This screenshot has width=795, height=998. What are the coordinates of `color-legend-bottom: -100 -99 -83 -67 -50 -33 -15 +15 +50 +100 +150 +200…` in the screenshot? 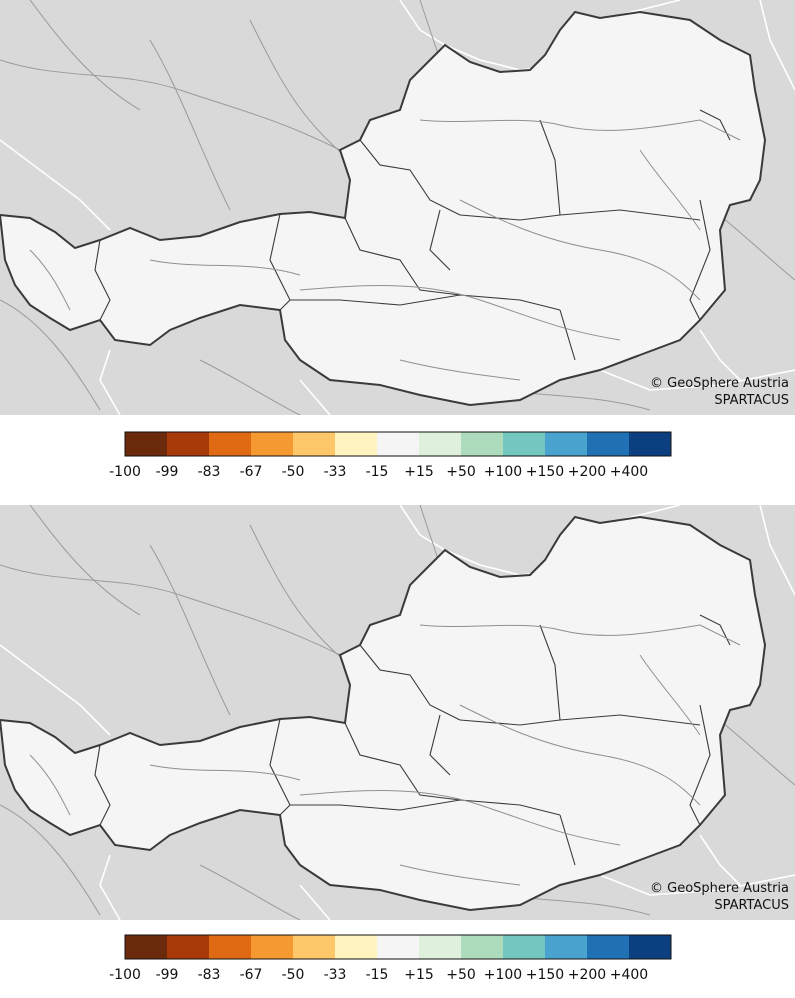 It's located at (397, 963).